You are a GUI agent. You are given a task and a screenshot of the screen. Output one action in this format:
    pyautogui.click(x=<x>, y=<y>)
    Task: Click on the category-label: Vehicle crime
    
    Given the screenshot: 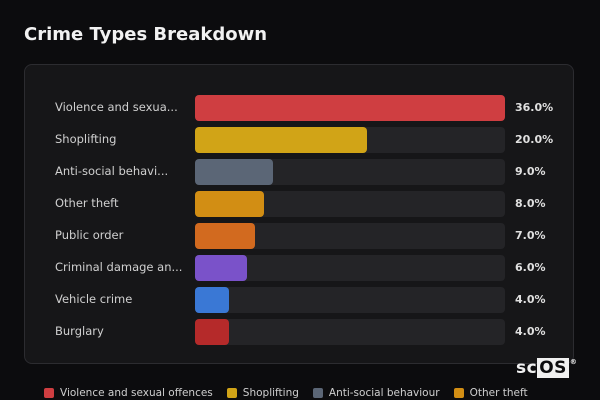 What is the action you would take?
    pyautogui.click(x=94, y=299)
    